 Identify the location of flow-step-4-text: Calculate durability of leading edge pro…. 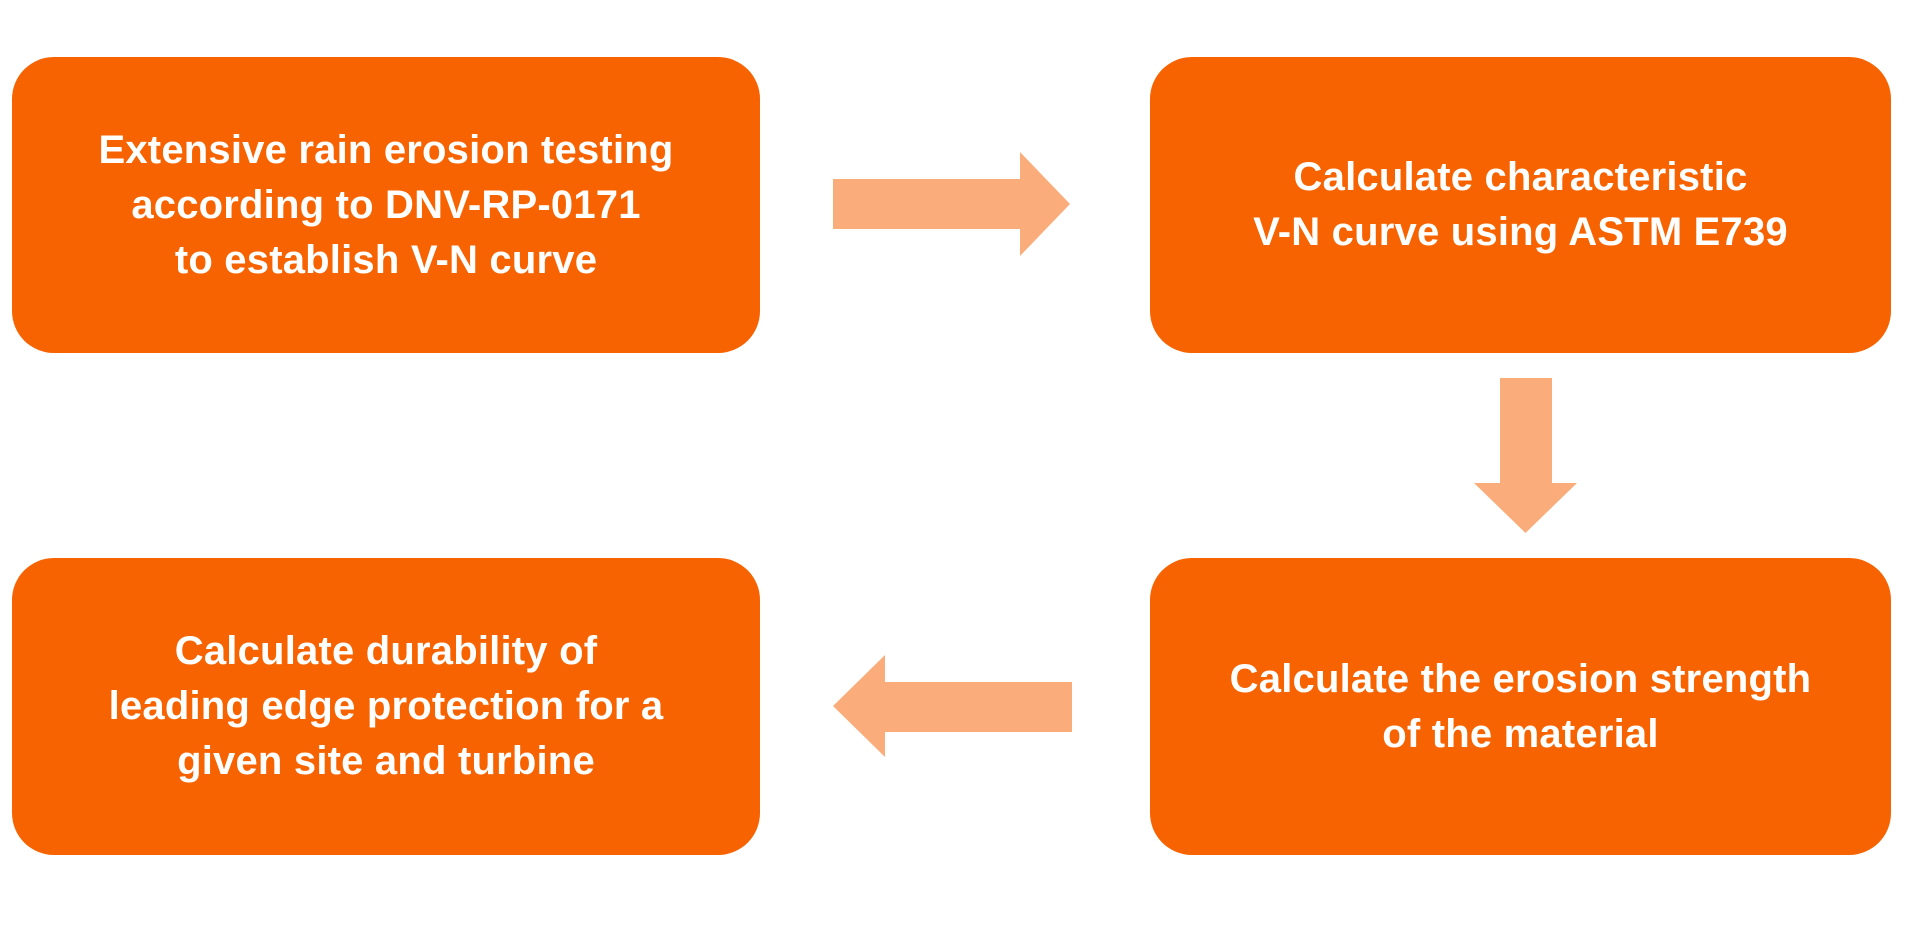
(386, 706).